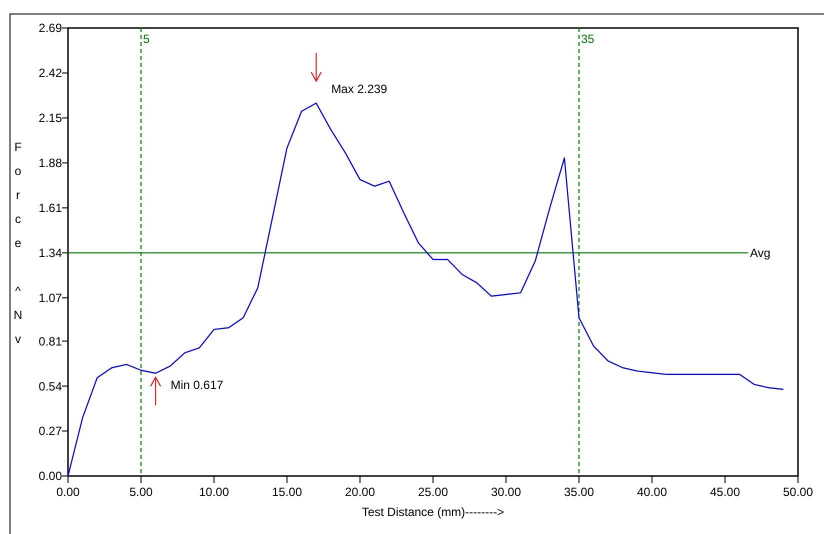  Describe the element at coordinates (433, 512) in the screenshot. I see `x-axis-title: Test Distance (mm)-------->` at that location.